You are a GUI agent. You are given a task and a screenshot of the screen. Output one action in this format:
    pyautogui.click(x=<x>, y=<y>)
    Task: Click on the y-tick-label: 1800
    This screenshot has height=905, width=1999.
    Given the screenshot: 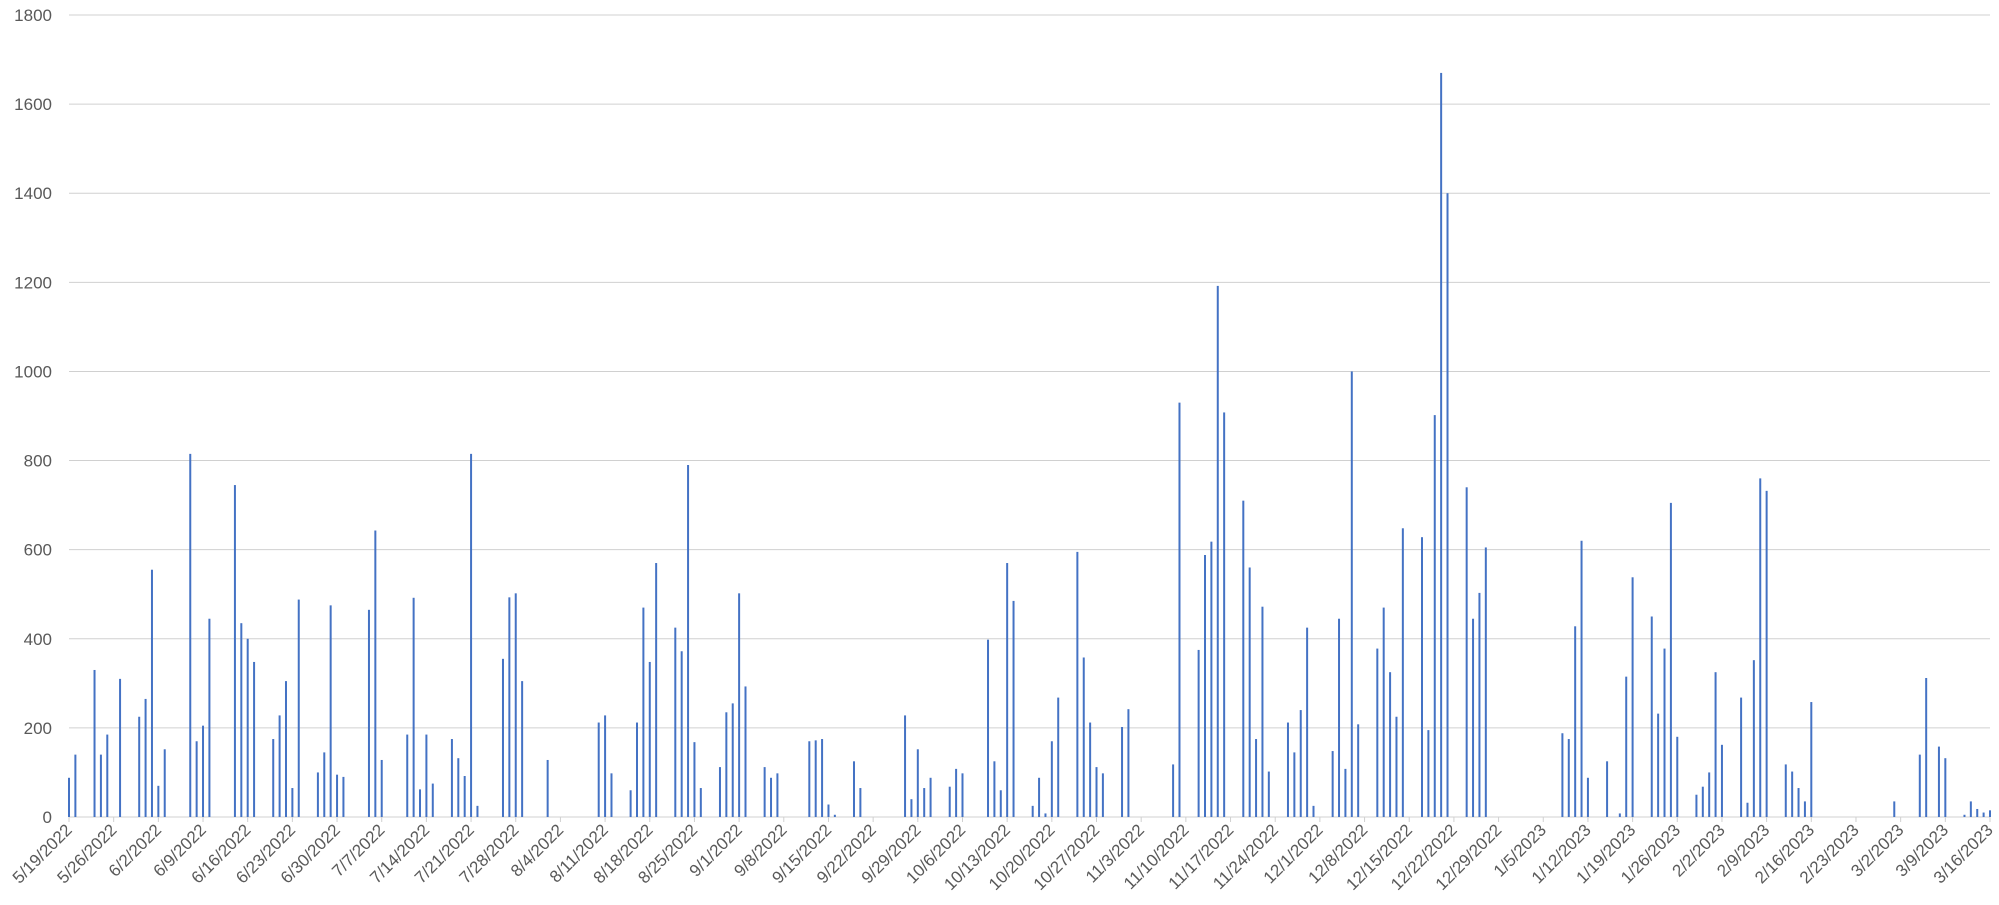 What is the action you would take?
    pyautogui.click(x=33, y=15)
    